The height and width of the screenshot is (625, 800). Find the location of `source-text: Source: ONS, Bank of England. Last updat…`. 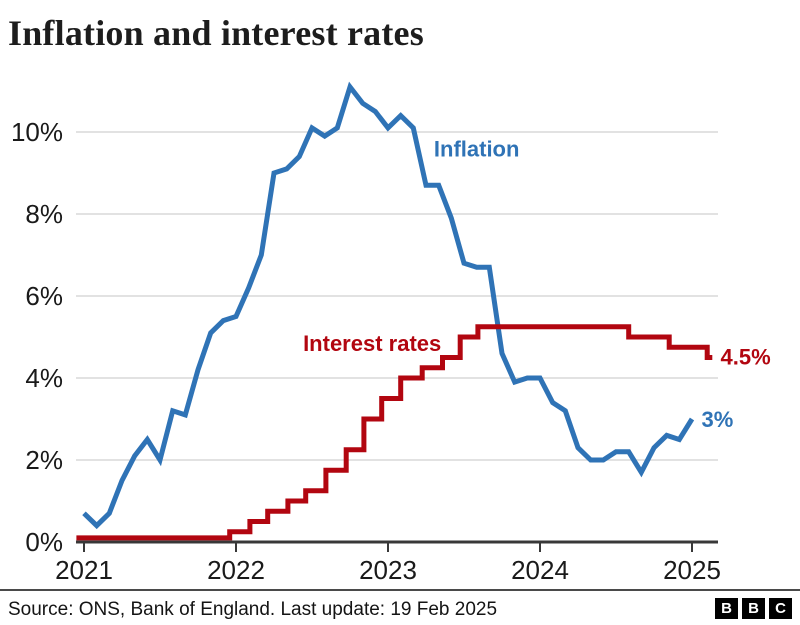

source-text: Source: ONS, Bank of England. Last updat… is located at coordinates (253, 609).